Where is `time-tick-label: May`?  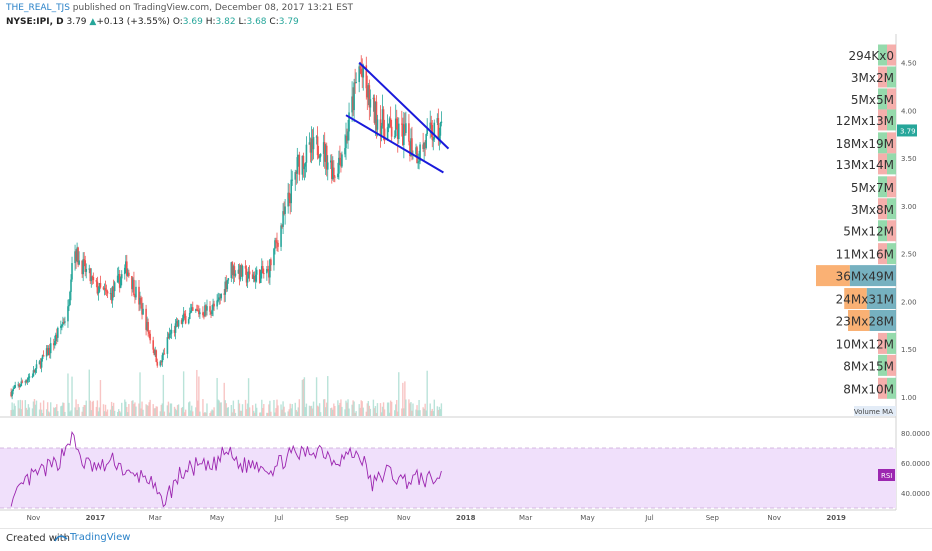 time-tick-label: May is located at coordinates (217, 518).